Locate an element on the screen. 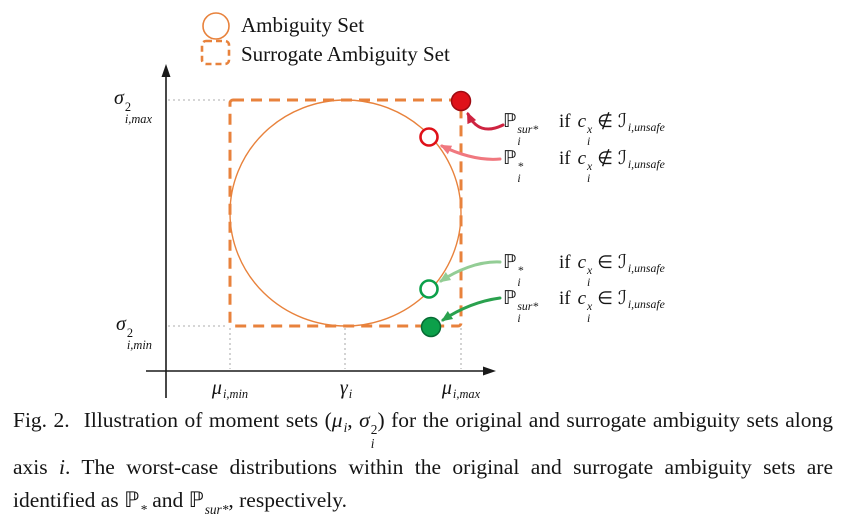 The image size is (846, 515). mu-sub: i is located at coordinates (345, 427).